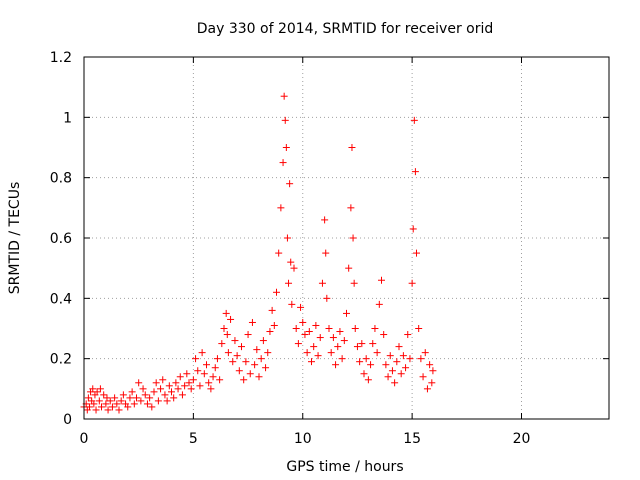  I want to click on x-tick-label: 10, so click(303, 439).